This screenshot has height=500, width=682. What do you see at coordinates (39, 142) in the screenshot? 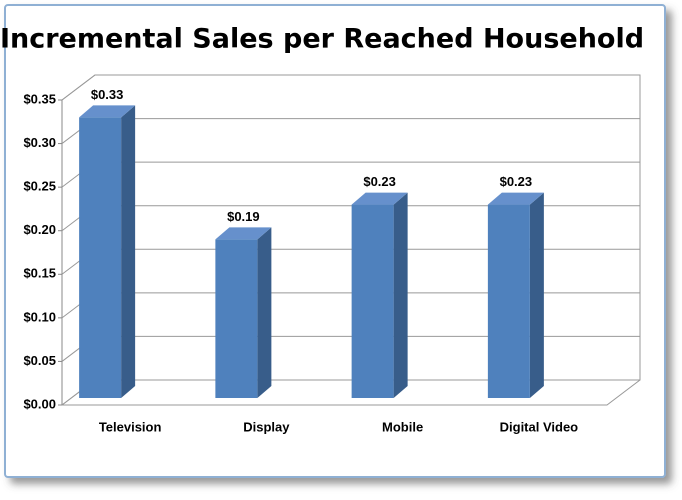
I see `y-tick-label: $0.30` at bounding box center [39, 142].